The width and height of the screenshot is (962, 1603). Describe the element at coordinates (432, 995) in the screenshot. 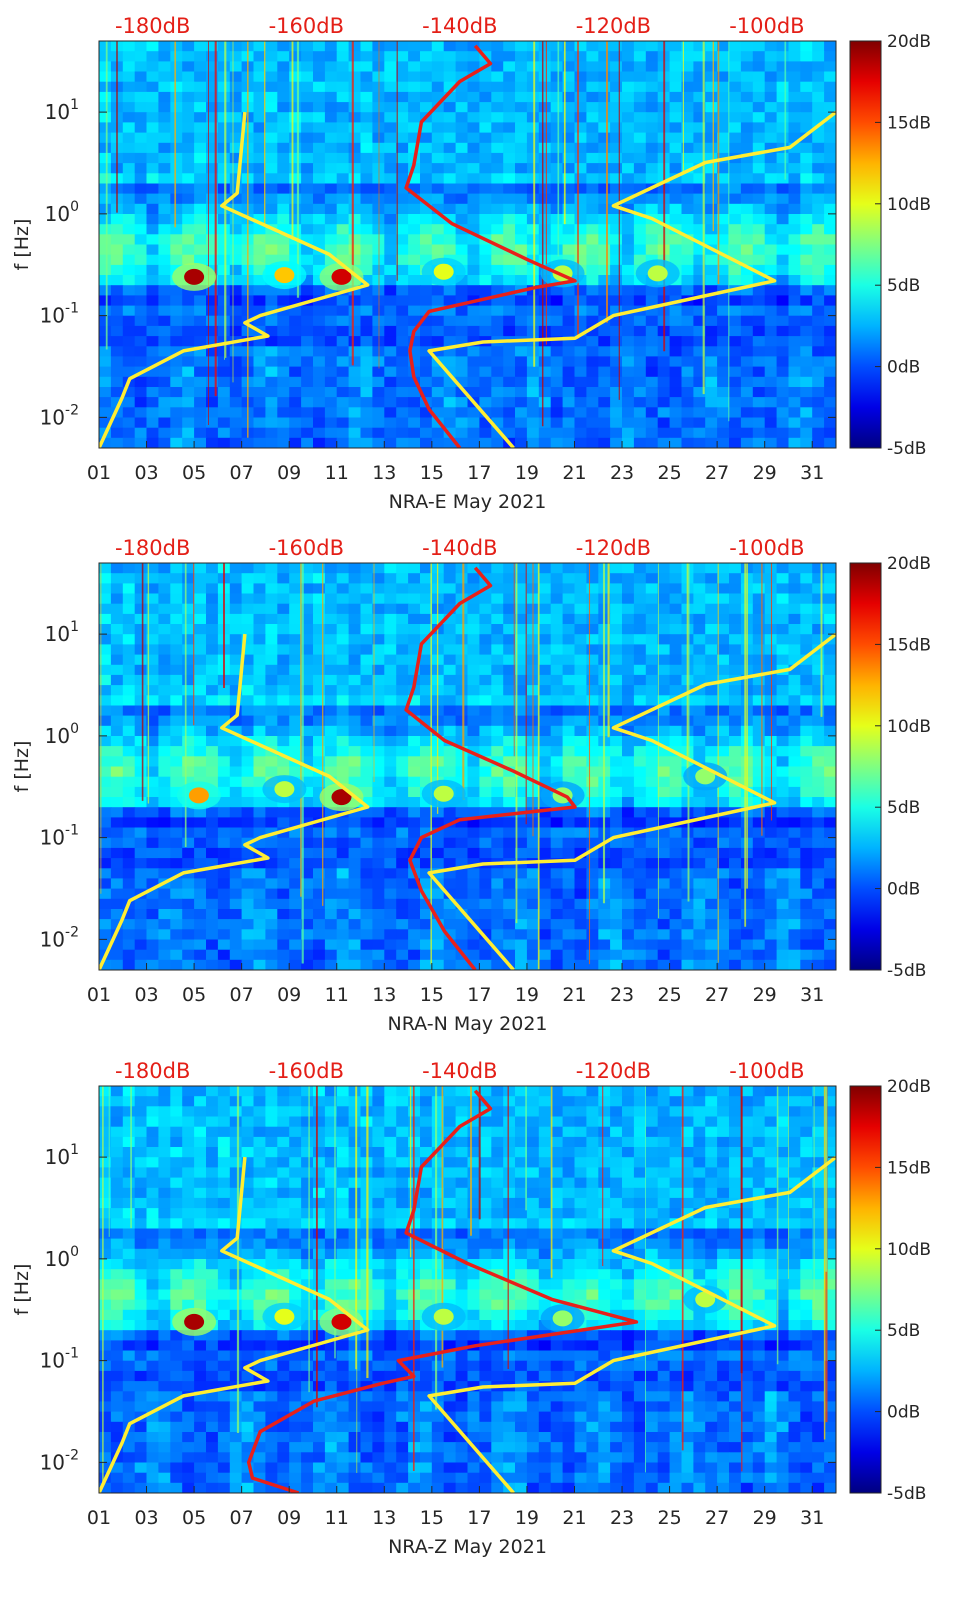

I see `x-tick-label: 15` at that location.